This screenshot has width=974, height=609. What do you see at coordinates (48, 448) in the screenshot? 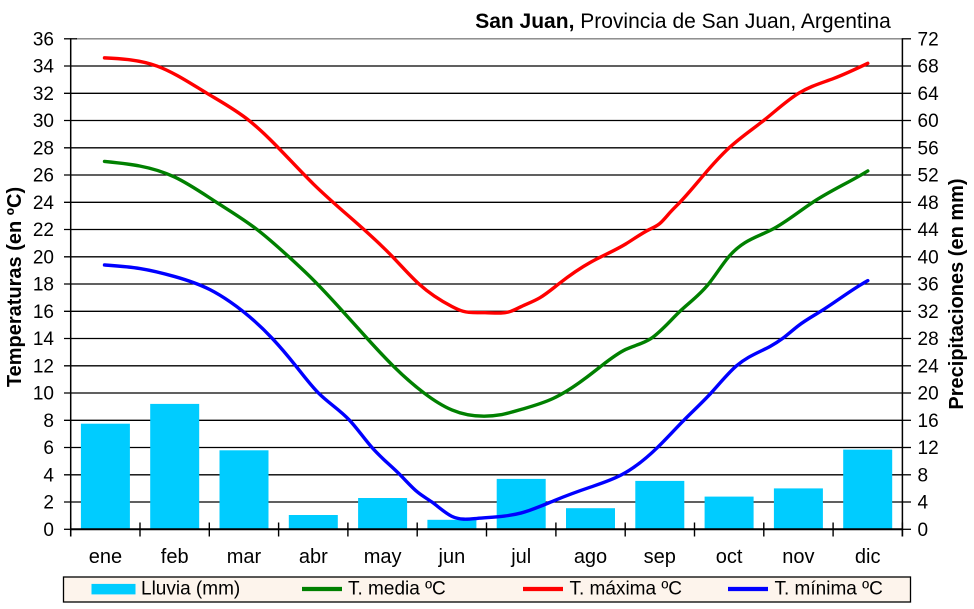
I see `svg-text: 6` at bounding box center [48, 448].